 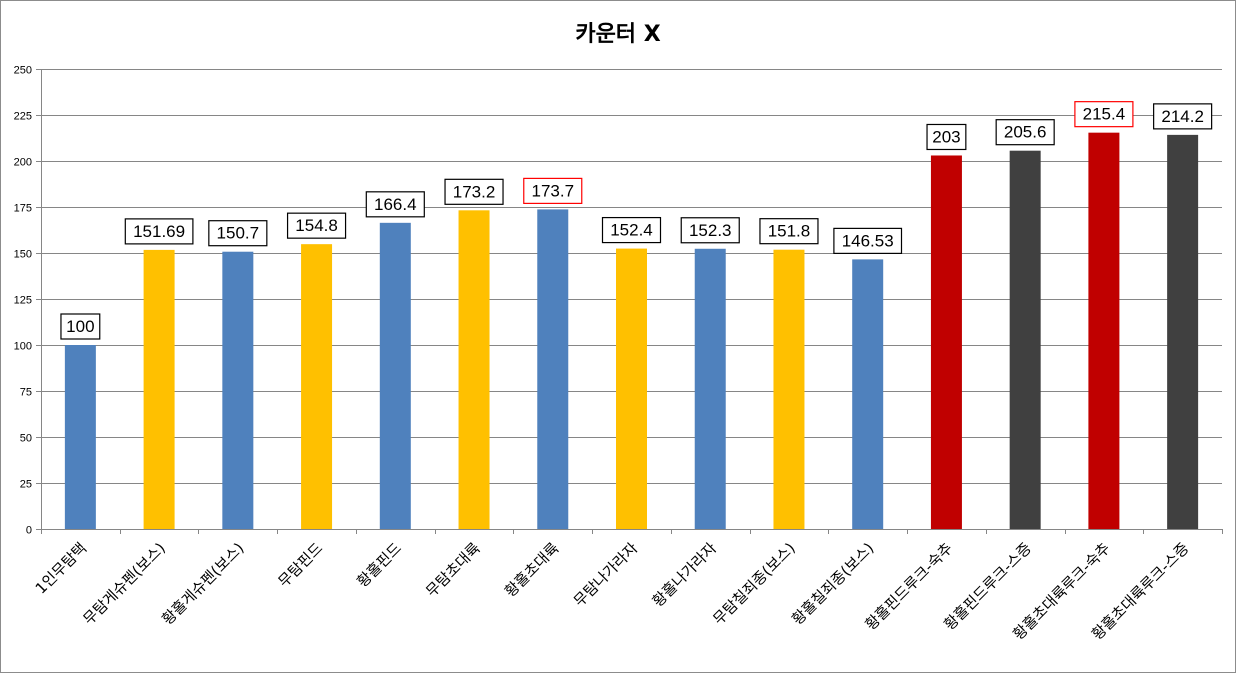 I want to click on y-tick-label: 200, so click(x=23, y=163).